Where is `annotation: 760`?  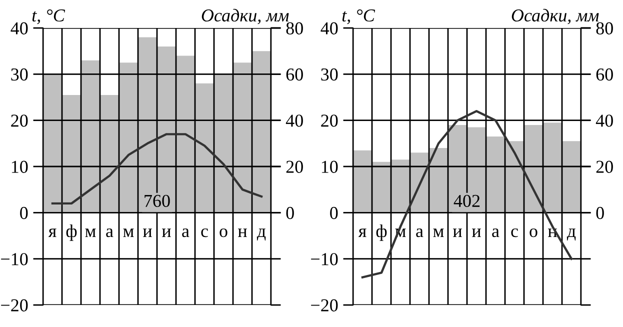
annotation: 760 is located at coordinates (157, 201).